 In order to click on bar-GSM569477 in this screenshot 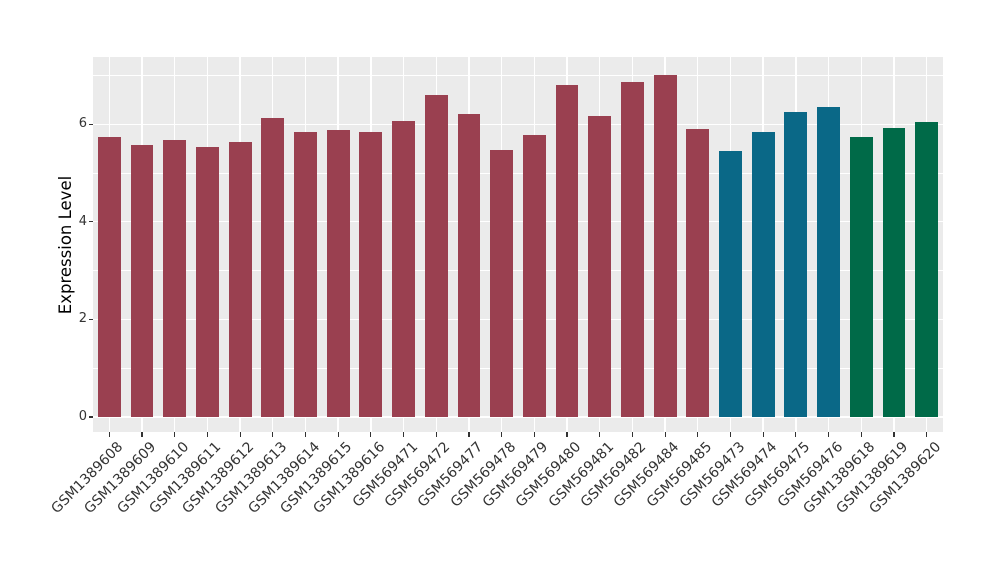, I will do `click(469, 265)`.